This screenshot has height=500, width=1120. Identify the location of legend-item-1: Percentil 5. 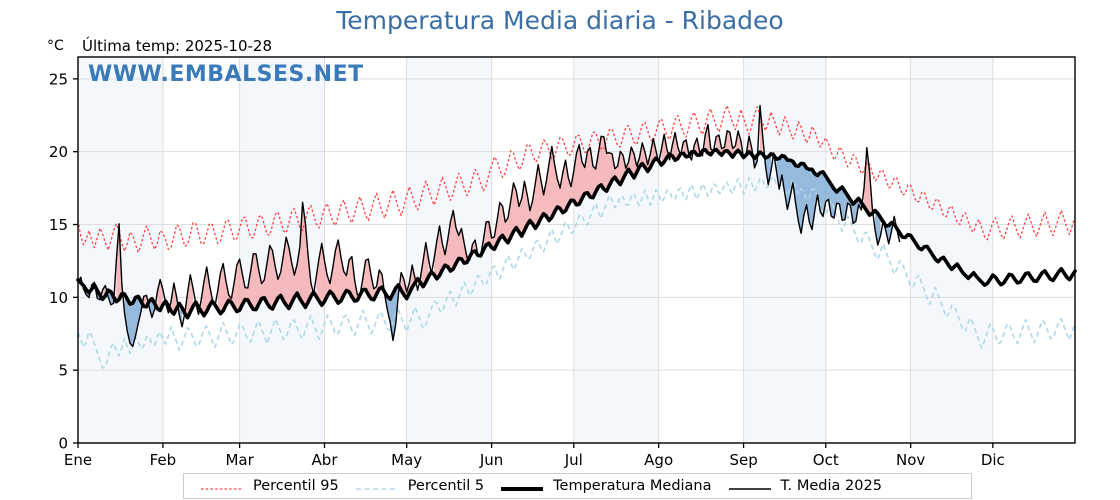
(419, 486).